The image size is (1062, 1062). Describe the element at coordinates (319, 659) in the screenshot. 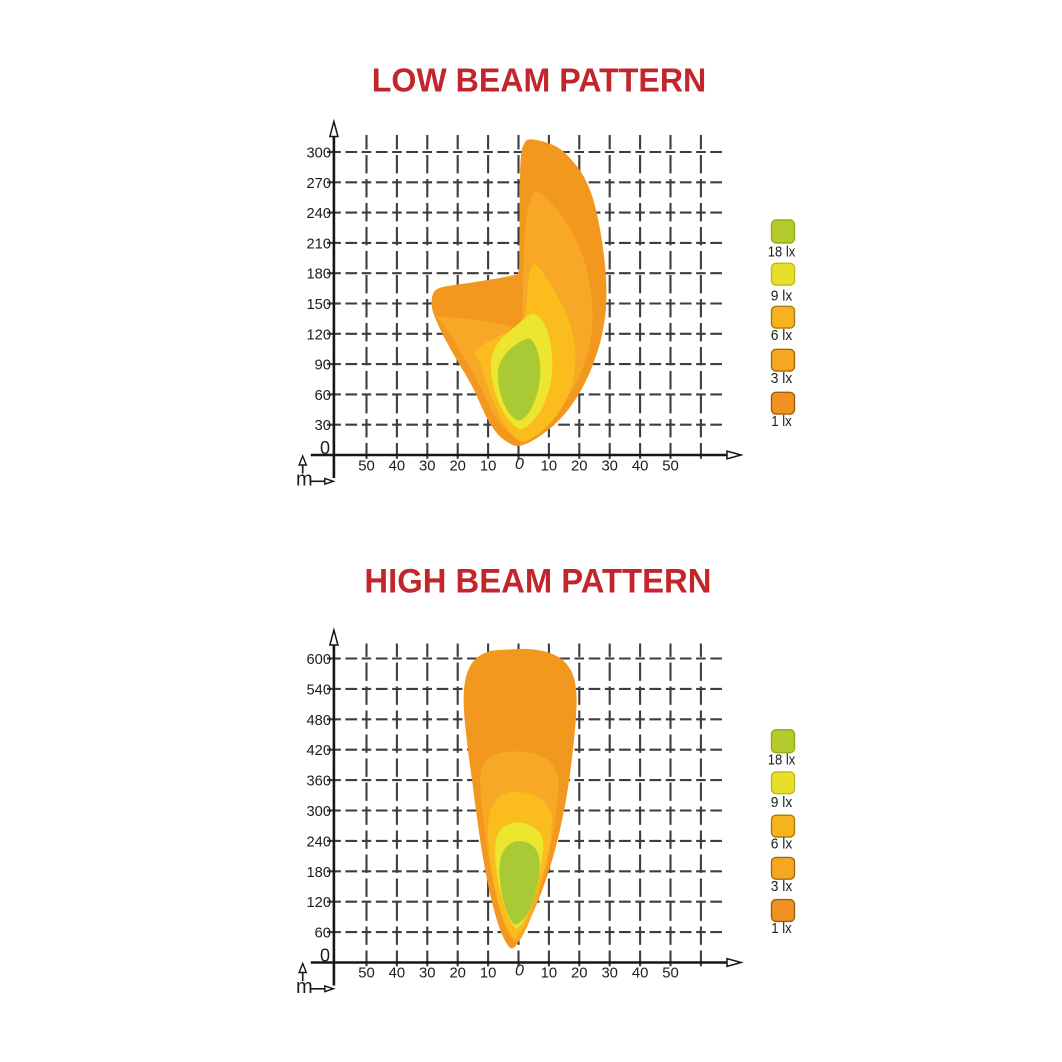

I see `svg-text: 600` at that location.